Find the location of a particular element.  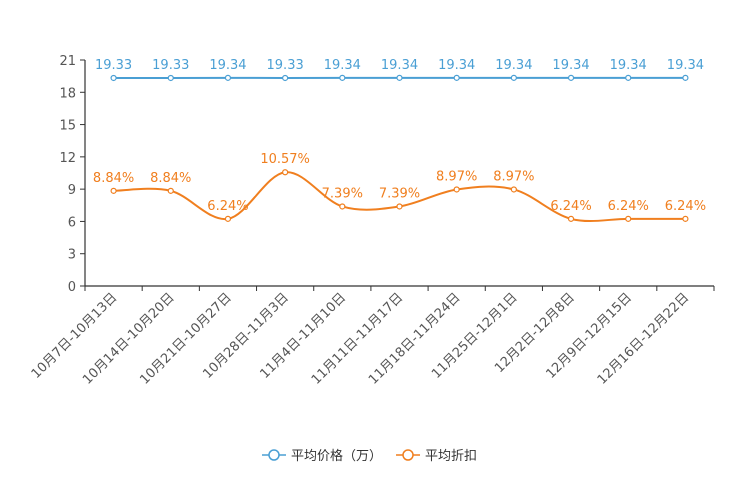

series-line is located at coordinates (399, 196).